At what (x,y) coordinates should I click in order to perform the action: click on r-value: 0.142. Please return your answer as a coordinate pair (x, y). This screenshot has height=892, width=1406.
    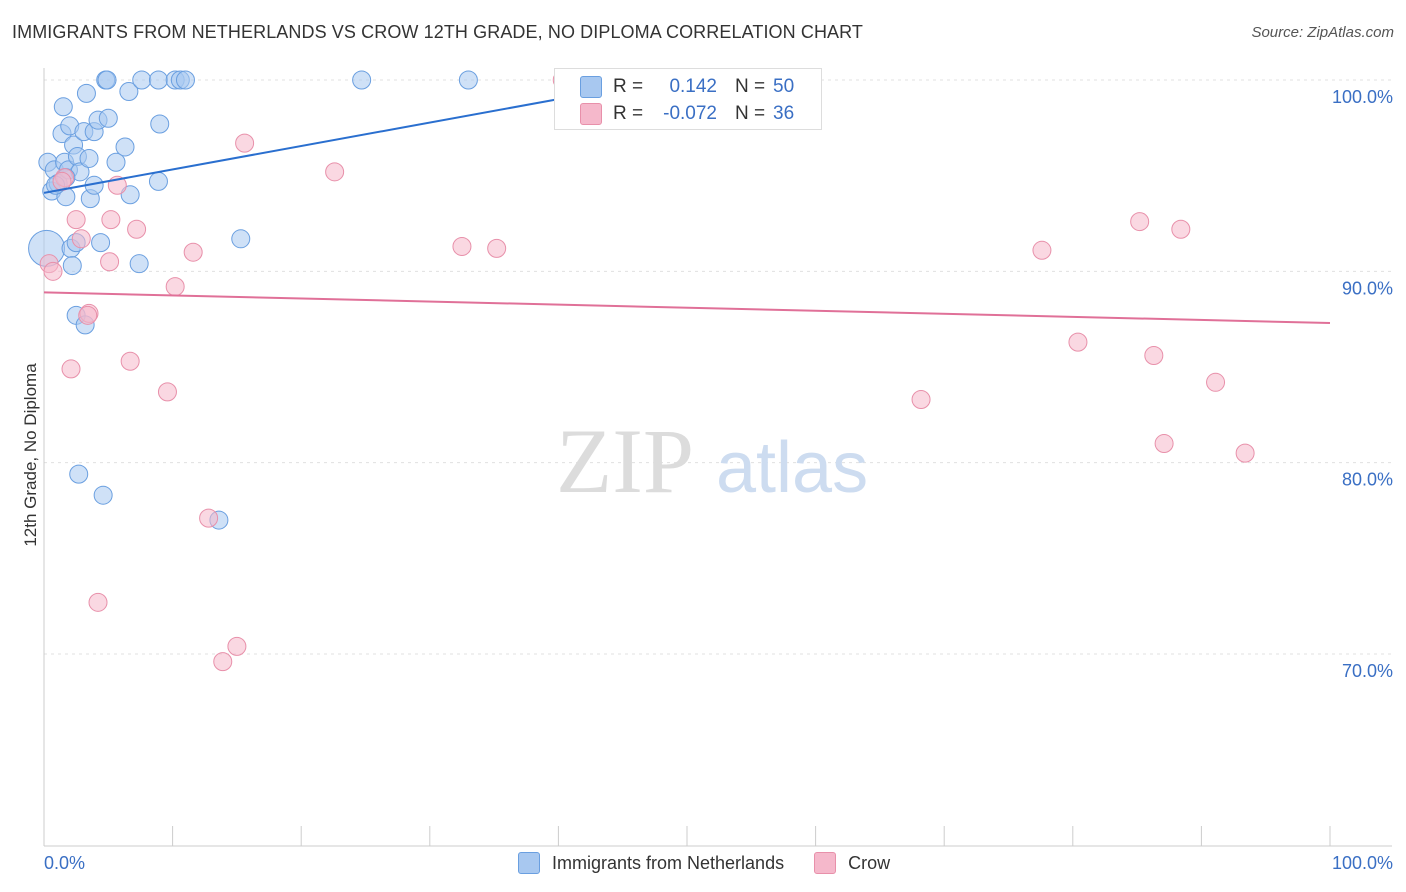
    Looking at the image, I should click on (693, 86).